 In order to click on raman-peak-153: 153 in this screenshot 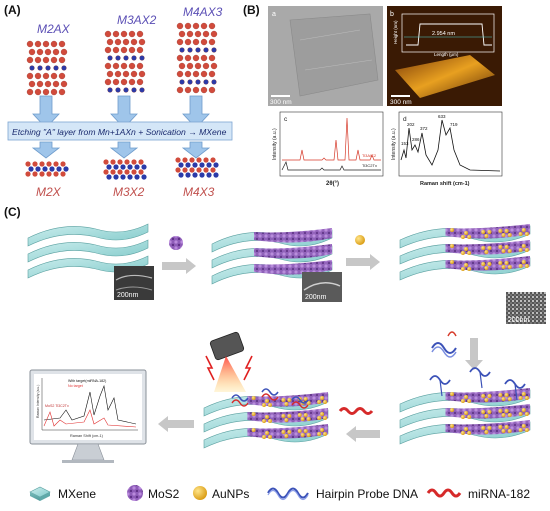, I will do `click(405, 143)`.